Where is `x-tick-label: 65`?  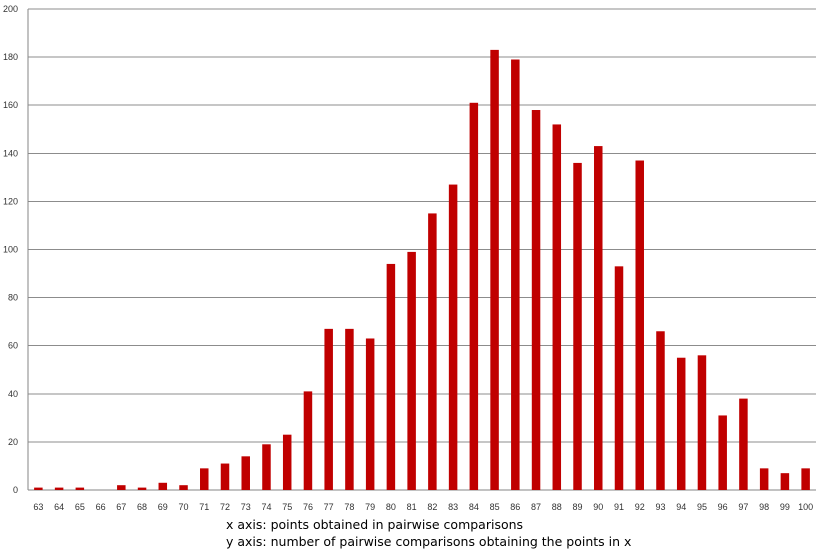
x-tick-label: 65 is located at coordinates (80, 507).